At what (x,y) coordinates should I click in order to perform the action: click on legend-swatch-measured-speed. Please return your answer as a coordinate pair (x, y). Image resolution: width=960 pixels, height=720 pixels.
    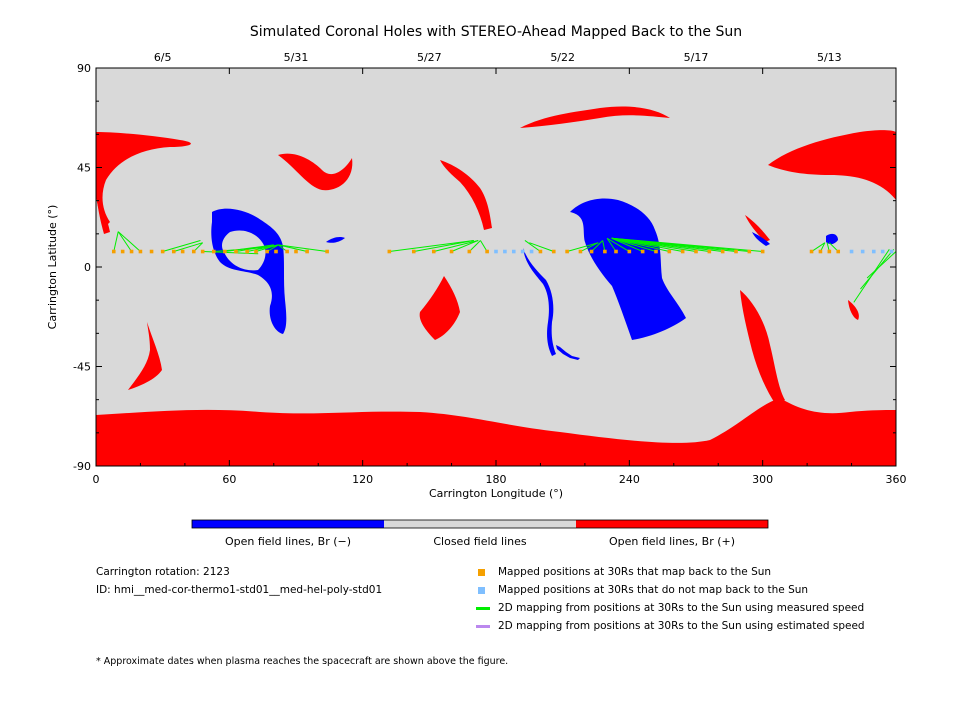
    Looking at the image, I should click on (483, 608).